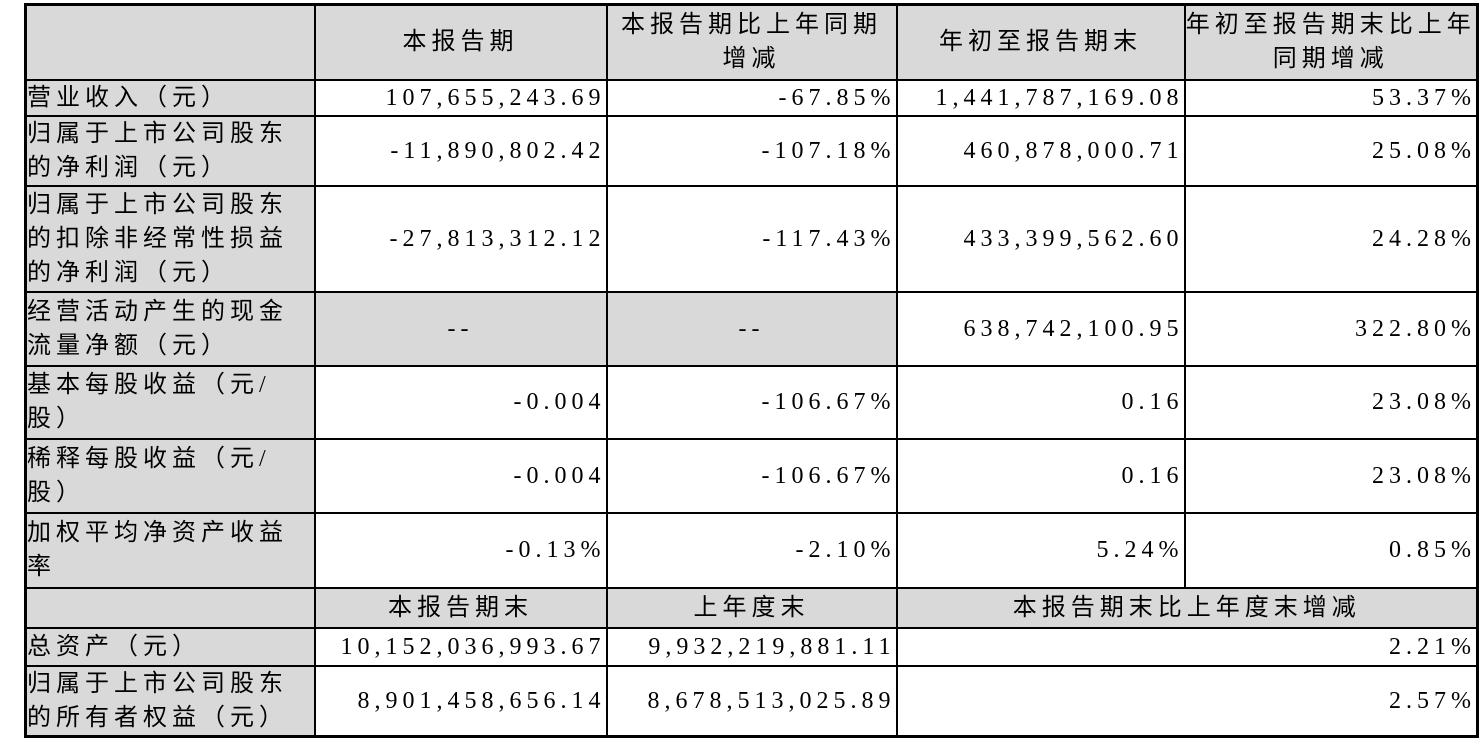  What do you see at coordinates (170, 402) in the screenshot?
I see `cell-label: 基本每股收益（元/股）` at bounding box center [170, 402].